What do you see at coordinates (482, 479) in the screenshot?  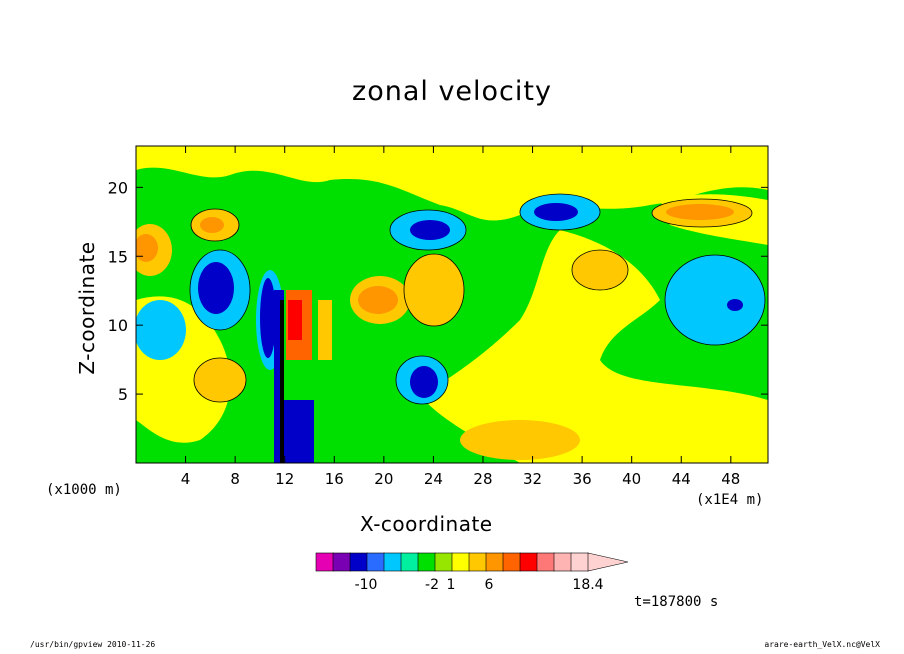 I see `x-tick-label: 28` at bounding box center [482, 479].